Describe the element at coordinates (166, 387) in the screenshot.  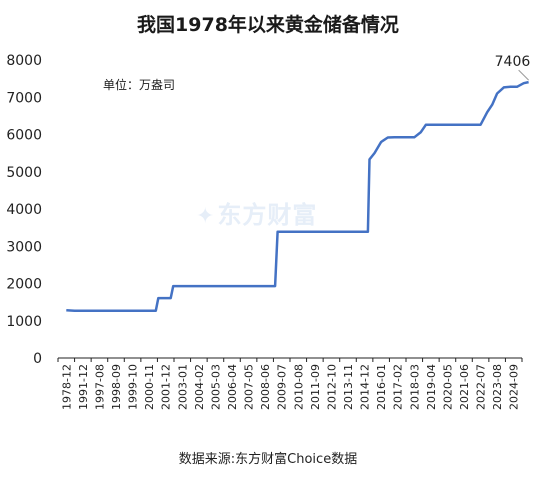
I see `x-tick-label: 2001-12` at that location.